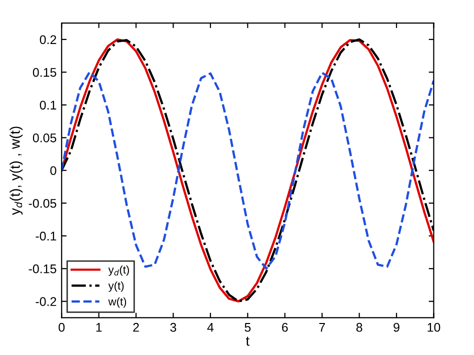 The height and width of the screenshot is (355, 474). What do you see at coordinates (61, 327) in the screenshot?
I see `x-tick-label: 0` at bounding box center [61, 327].